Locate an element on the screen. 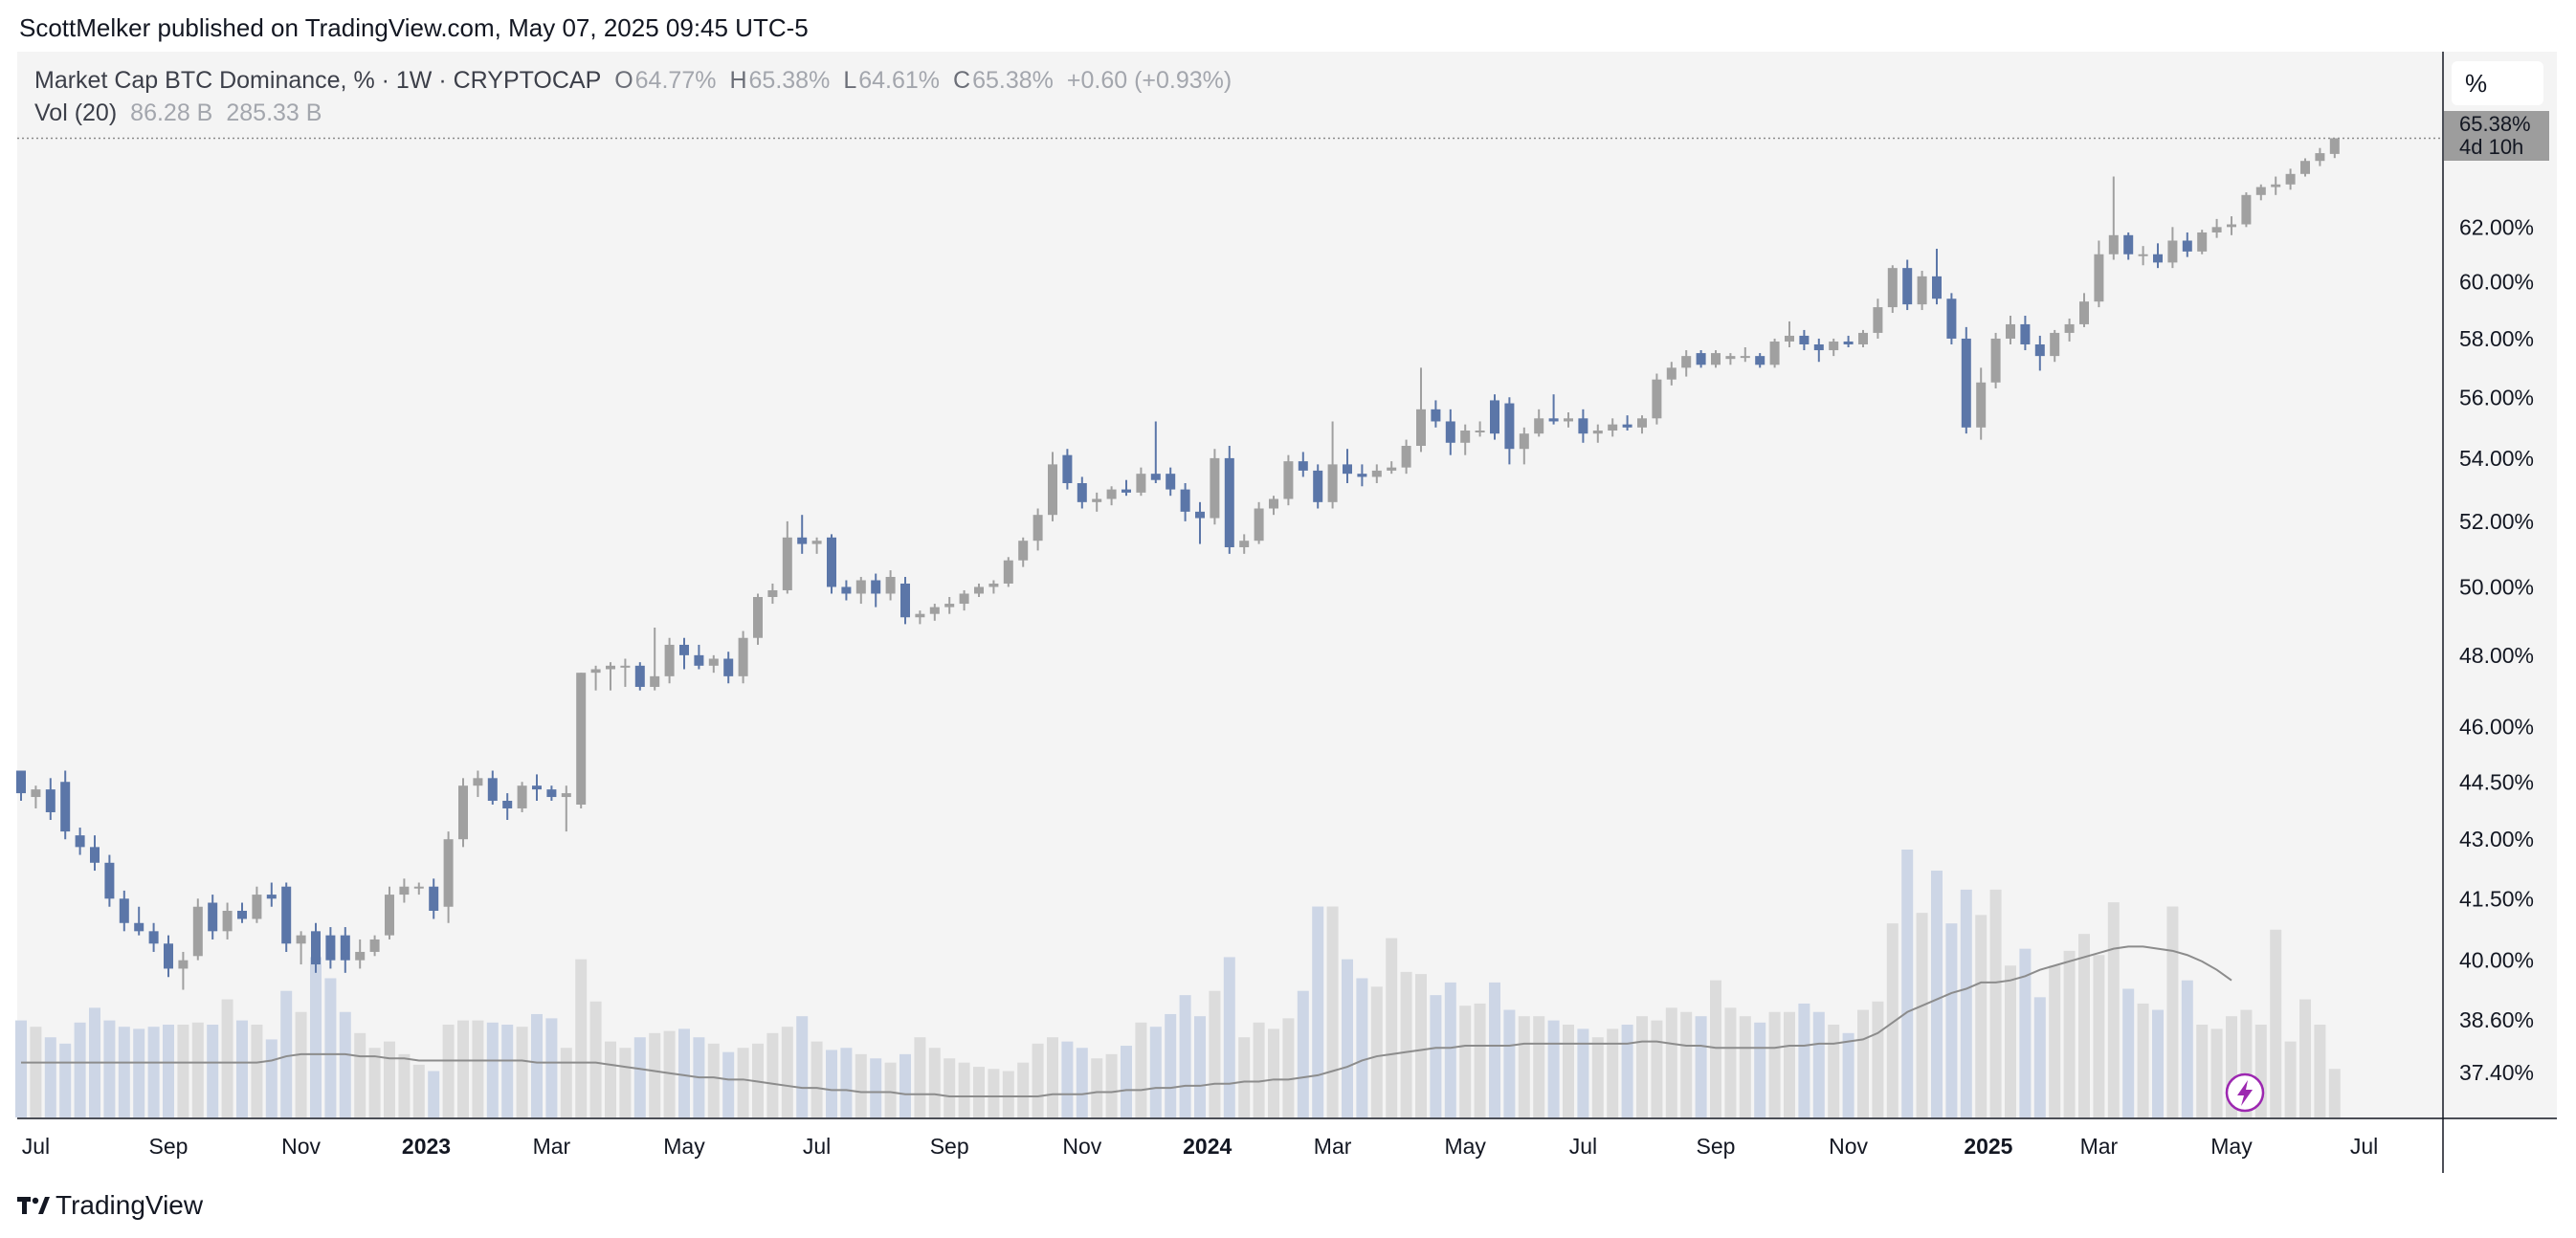  last-price-label: 65.38% 4d 10h is located at coordinates (2496, 136).